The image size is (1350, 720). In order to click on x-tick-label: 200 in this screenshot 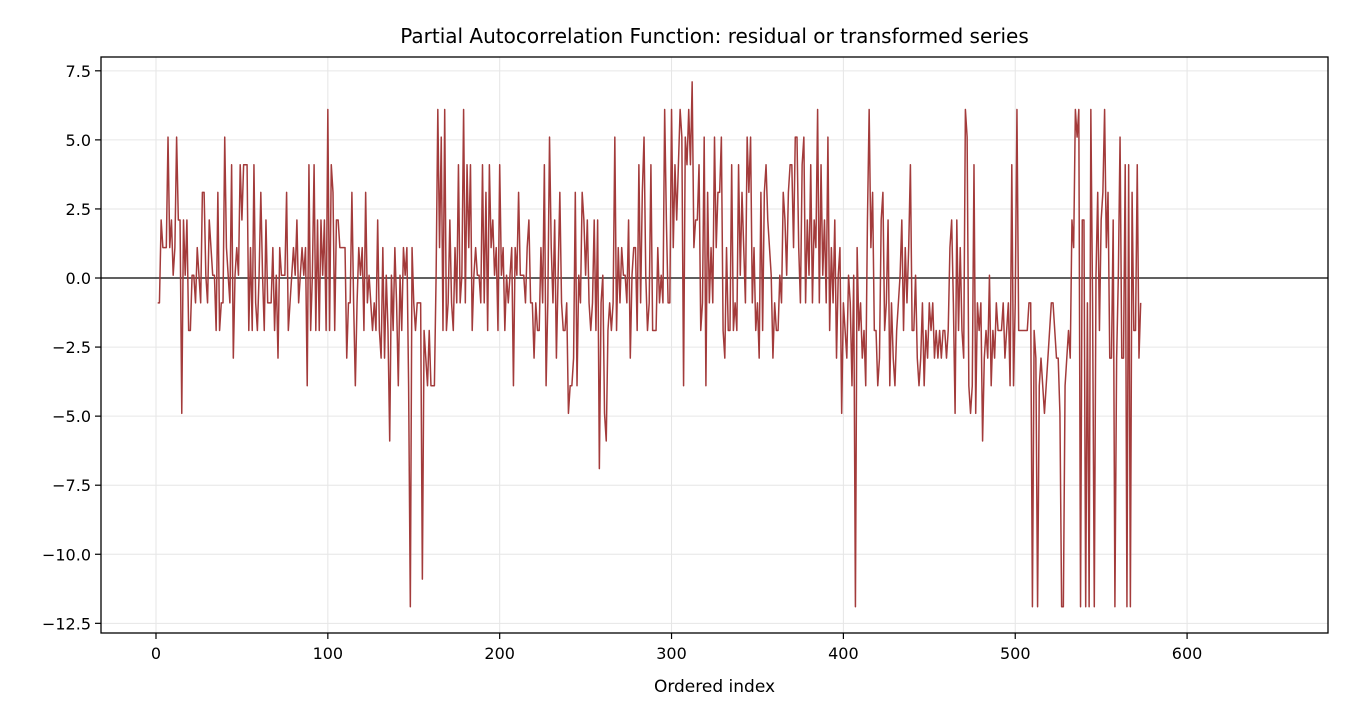, I will do `click(499, 653)`.